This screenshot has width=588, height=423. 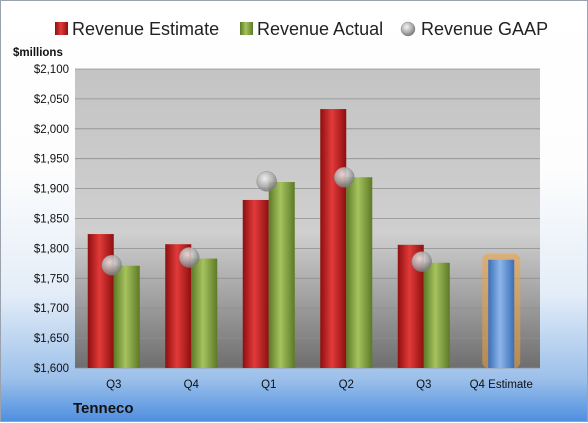 I want to click on legend-label-revenue-actual: Revenue Actual, so click(x=320, y=29).